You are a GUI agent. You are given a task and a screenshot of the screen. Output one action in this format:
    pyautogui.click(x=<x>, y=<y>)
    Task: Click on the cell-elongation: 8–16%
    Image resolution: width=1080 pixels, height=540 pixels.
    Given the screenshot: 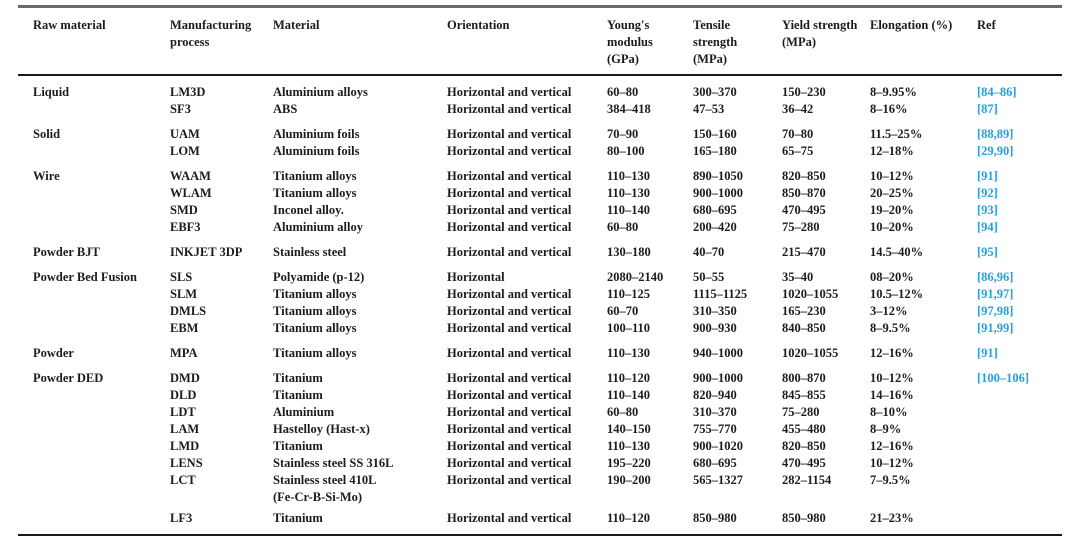 What is the action you would take?
    pyautogui.click(x=889, y=109)
    